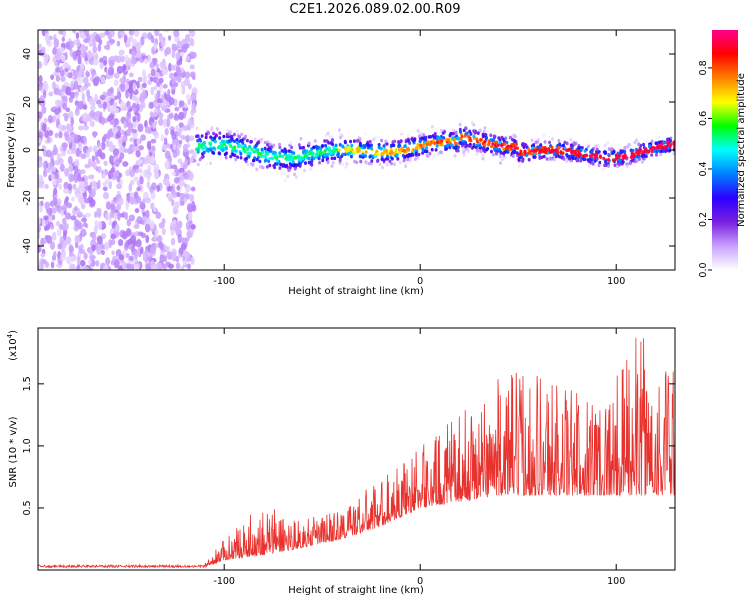 The height and width of the screenshot is (600, 750). I want to click on snr-scale-label: (x104), so click(12, 345).